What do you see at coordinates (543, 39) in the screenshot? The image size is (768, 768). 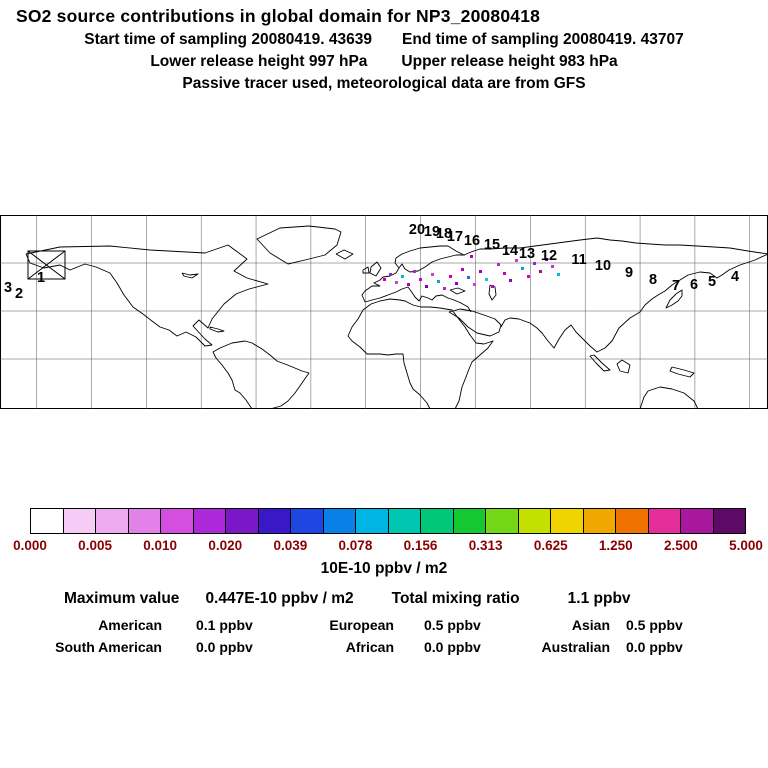 I see `end-time-text: End time of sampling 20080419. 43707` at bounding box center [543, 39].